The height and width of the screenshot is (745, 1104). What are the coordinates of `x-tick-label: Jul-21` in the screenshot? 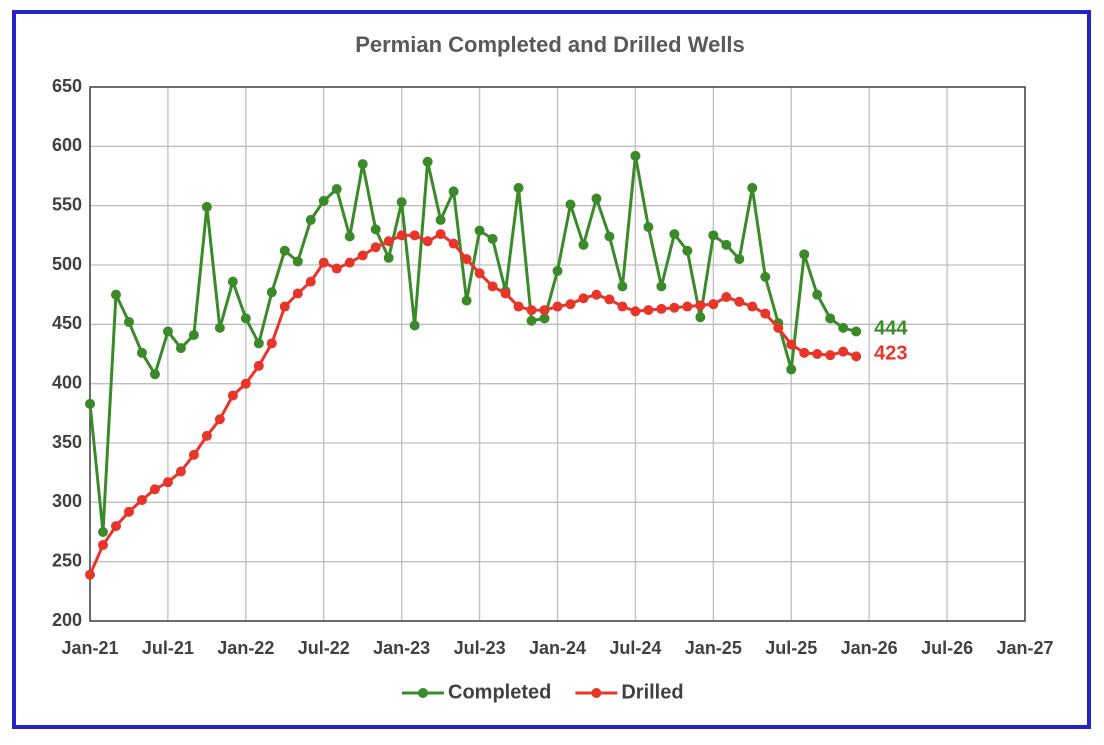 It's located at (168, 648).